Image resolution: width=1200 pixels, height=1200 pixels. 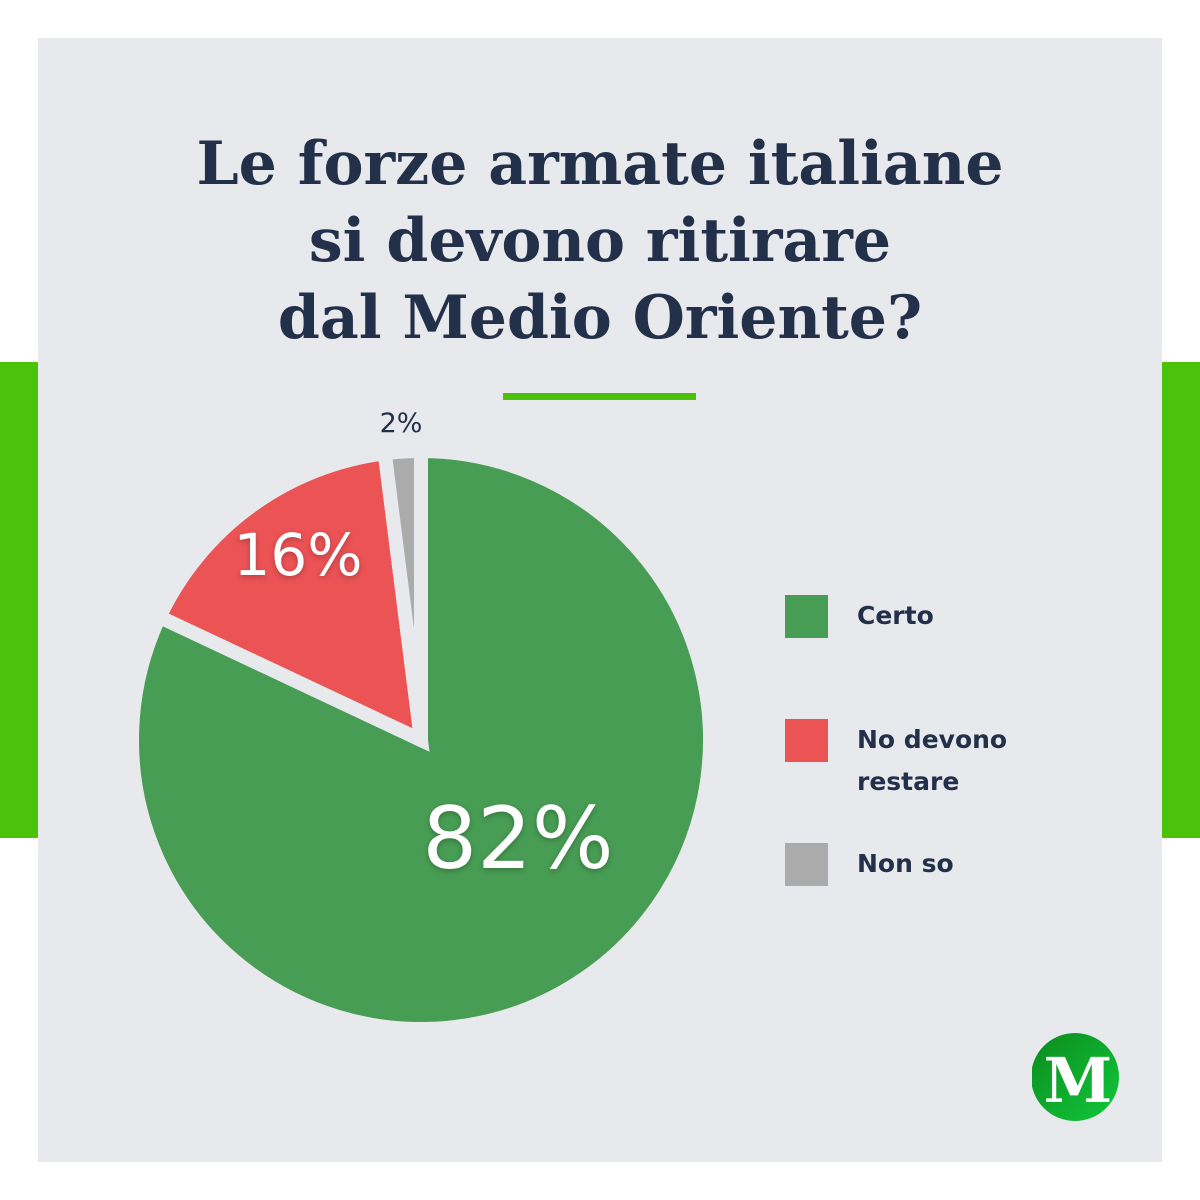 What do you see at coordinates (599, 396) in the screenshot?
I see `title-divider` at bounding box center [599, 396].